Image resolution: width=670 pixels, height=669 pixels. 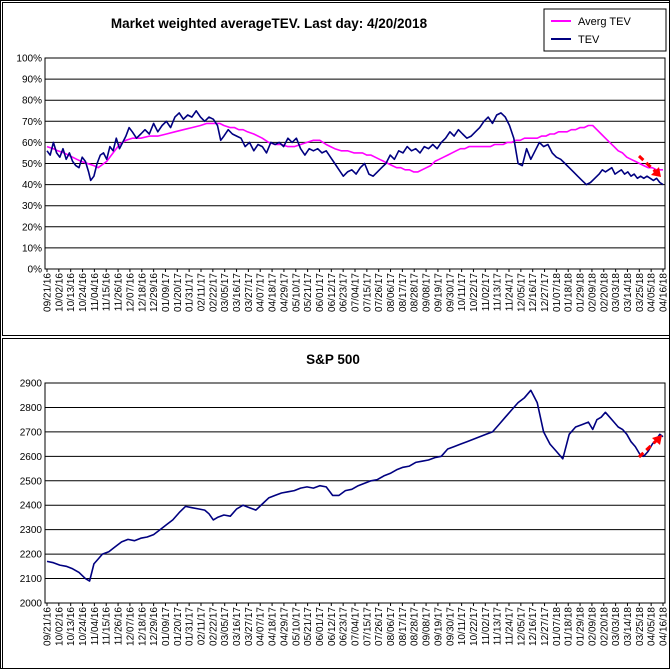 I want to click on tev-x-tick-label: 01/07/18, so click(x=557, y=292).